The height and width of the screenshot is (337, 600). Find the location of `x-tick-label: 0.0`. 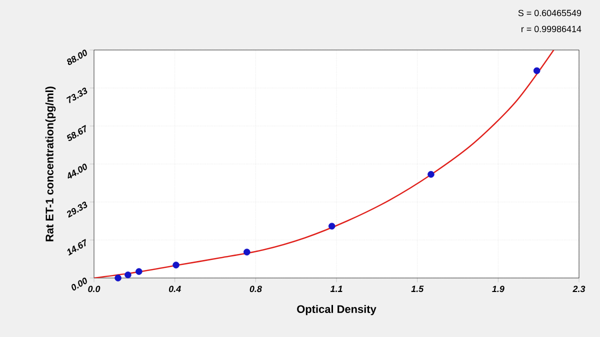

x-tick-label: 0.0 is located at coordinates (94, 289).